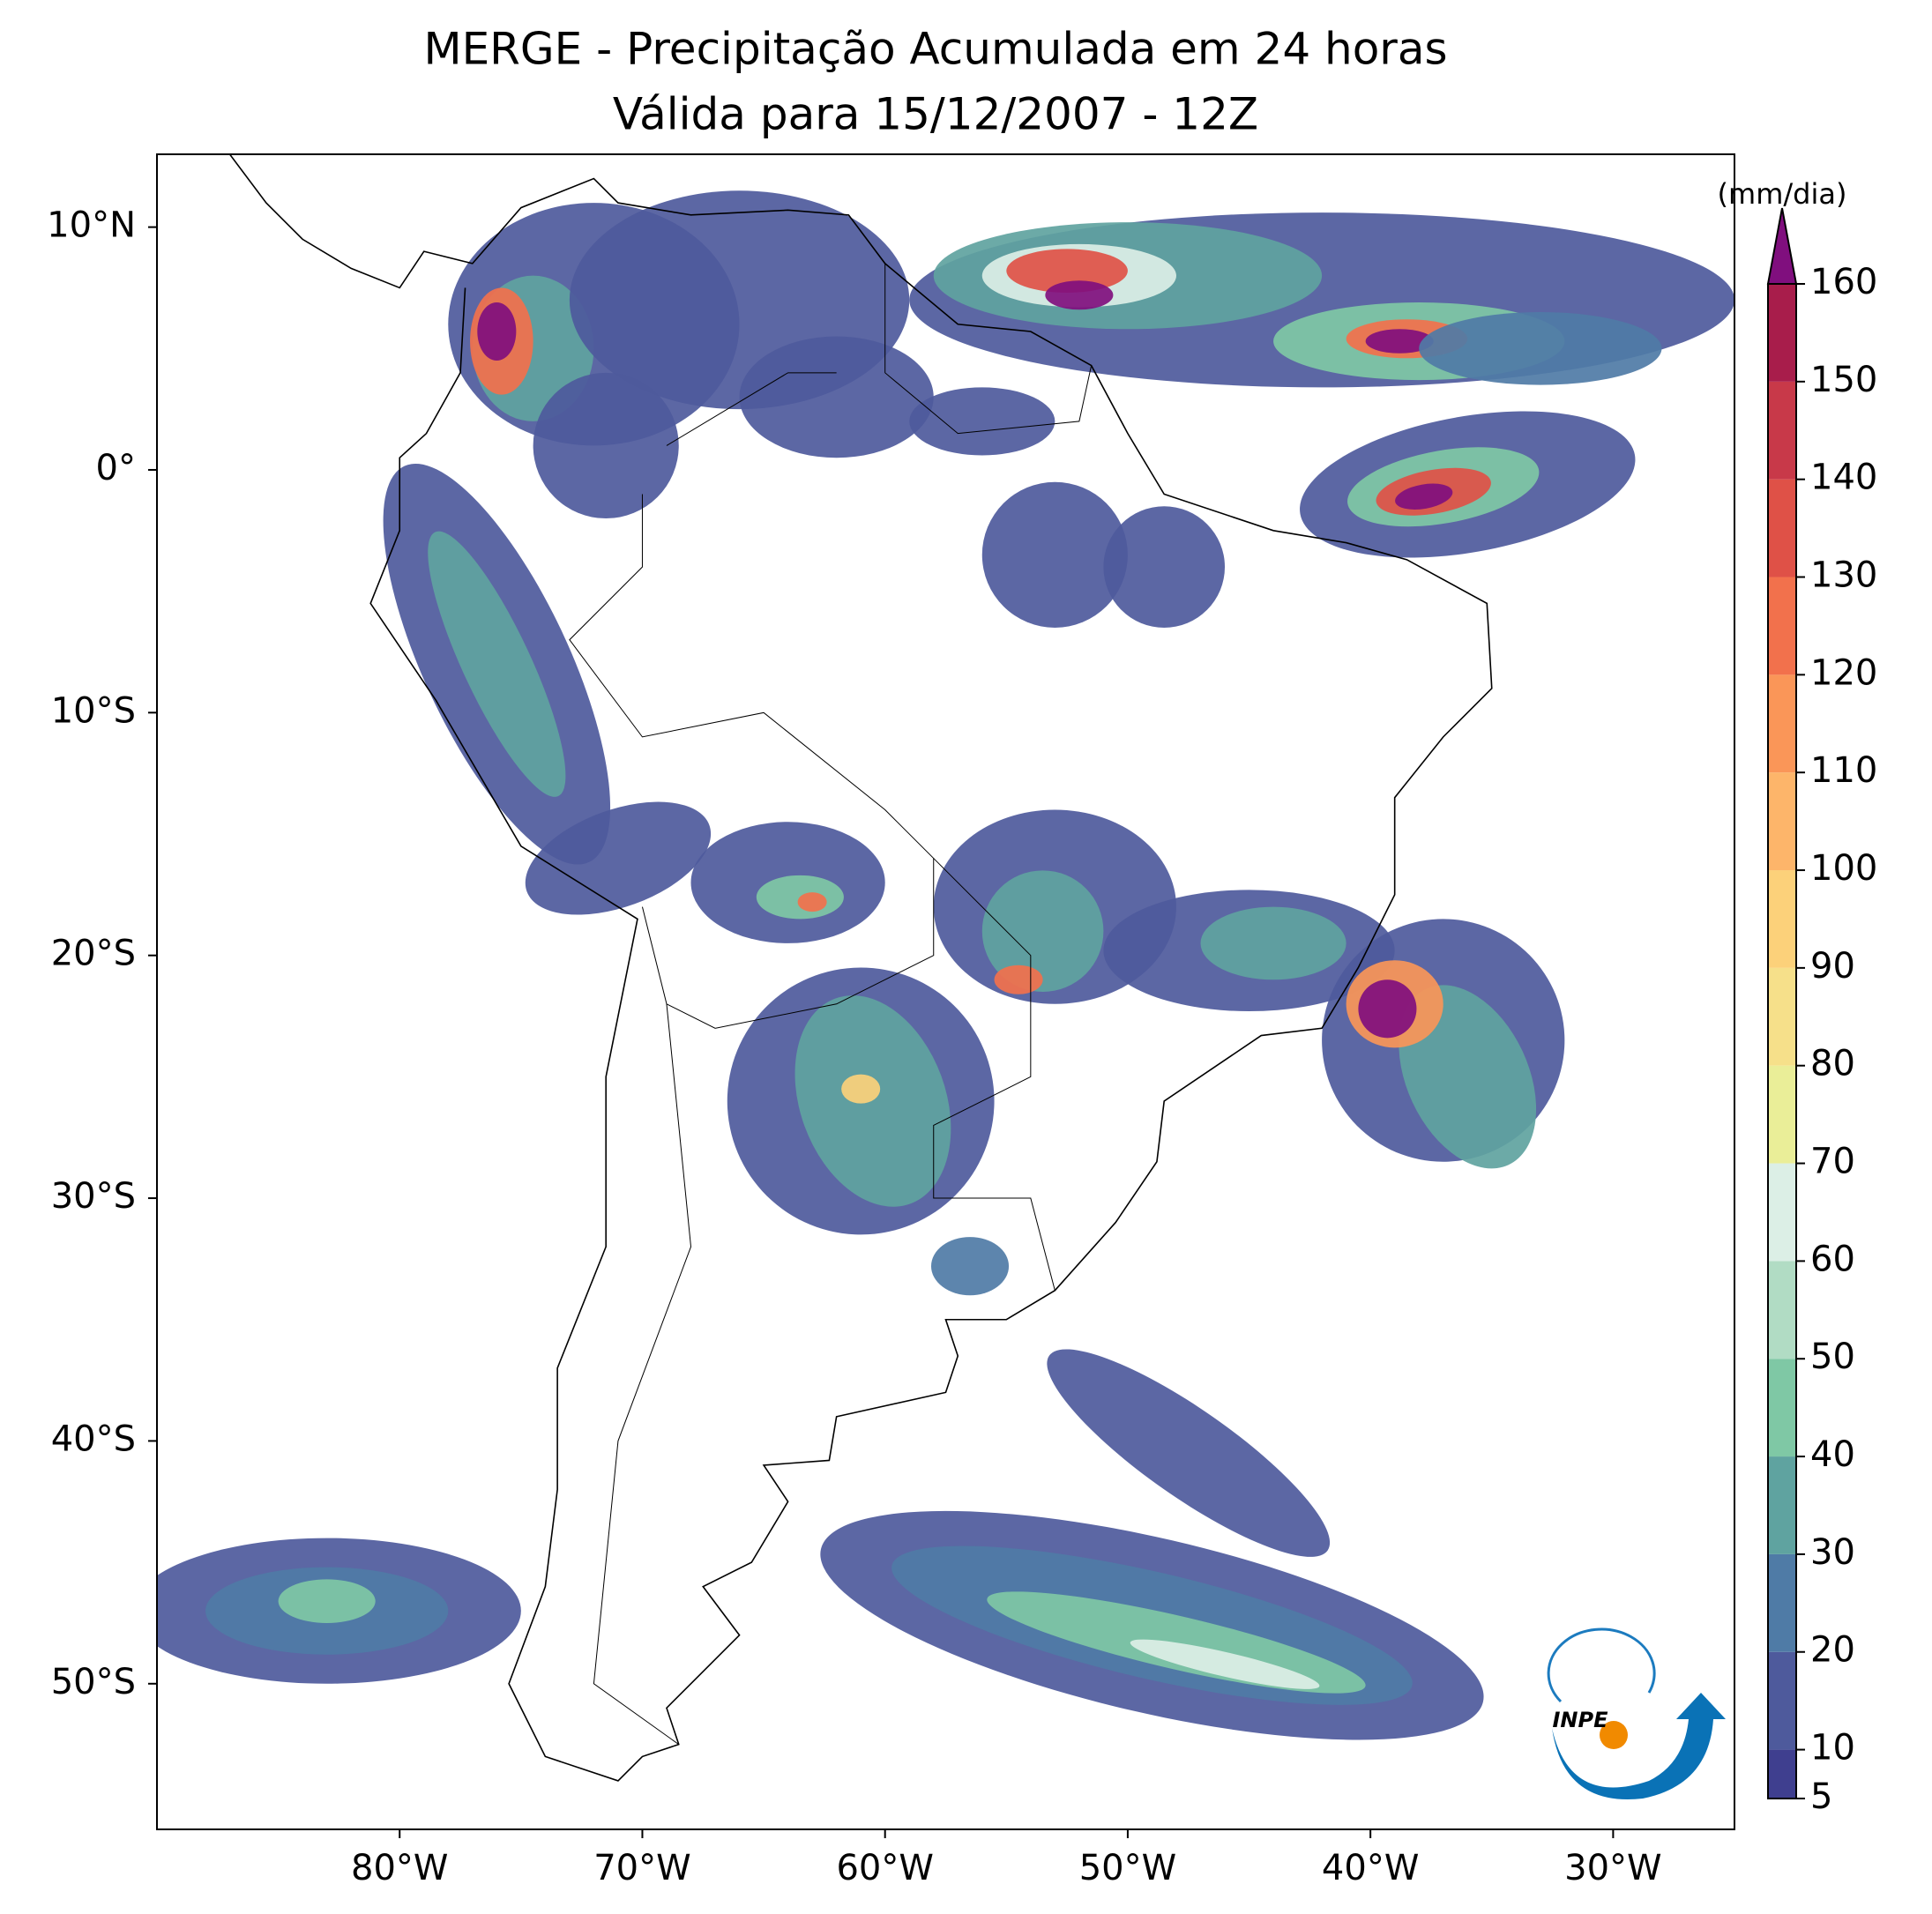 This screenshot has height=1914, width=1932. I want to click on y-tick-label: 0°, so click(116, 468).